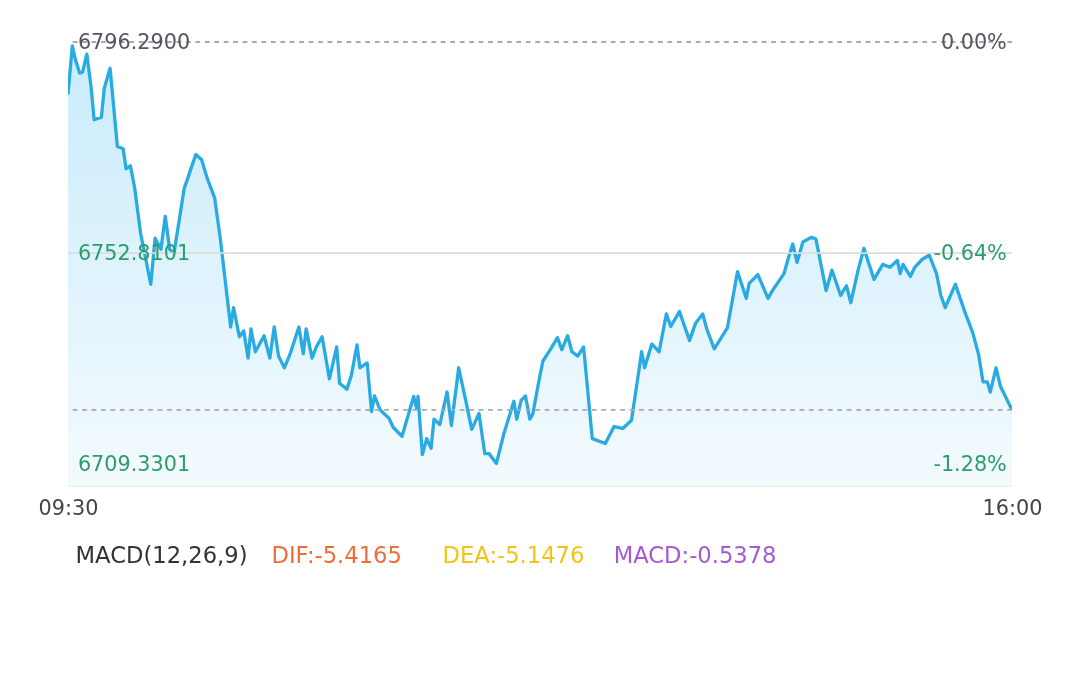  What do you see at coordinates (695, 555) in the screenshot?
I see `text: MACD:-0.5378` at bounding box center [695, 555].